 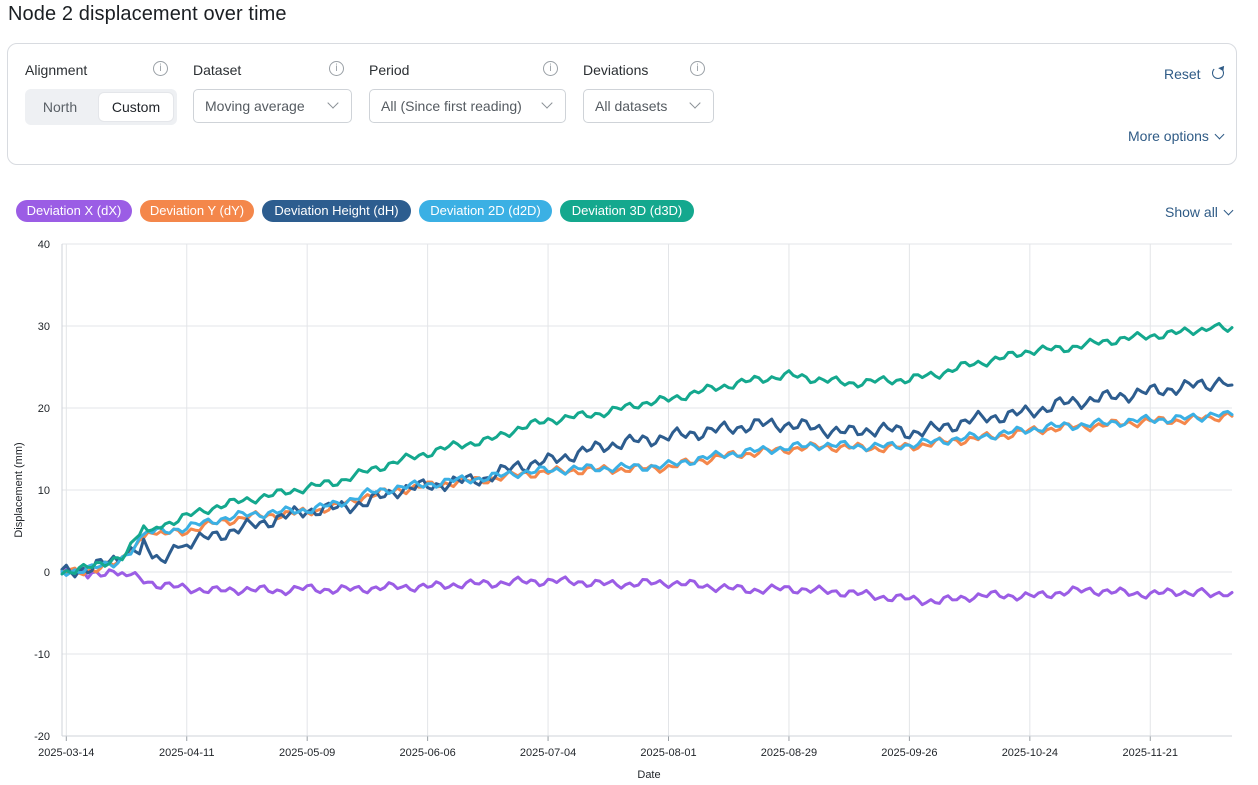 What do you see at coordinates (336, 68) in the screenshot?
I see `dataset-info-icon: i` at bounding box center [336, 68].